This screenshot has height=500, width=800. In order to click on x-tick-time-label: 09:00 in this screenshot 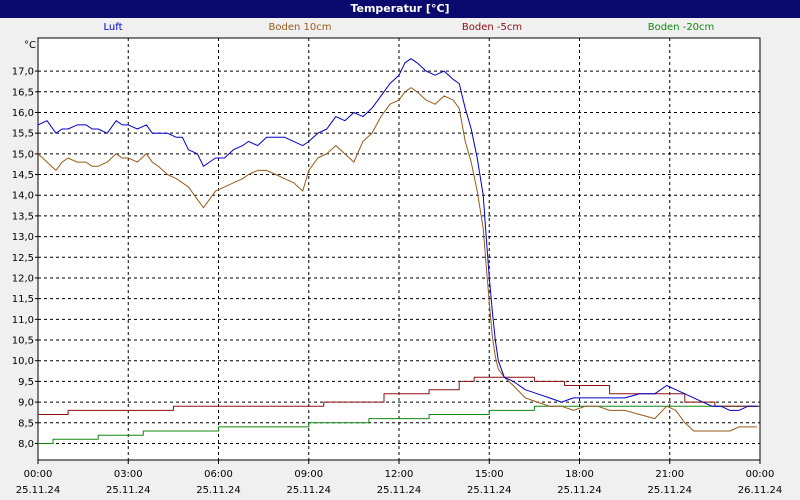, I will do `click(308, 474)`.